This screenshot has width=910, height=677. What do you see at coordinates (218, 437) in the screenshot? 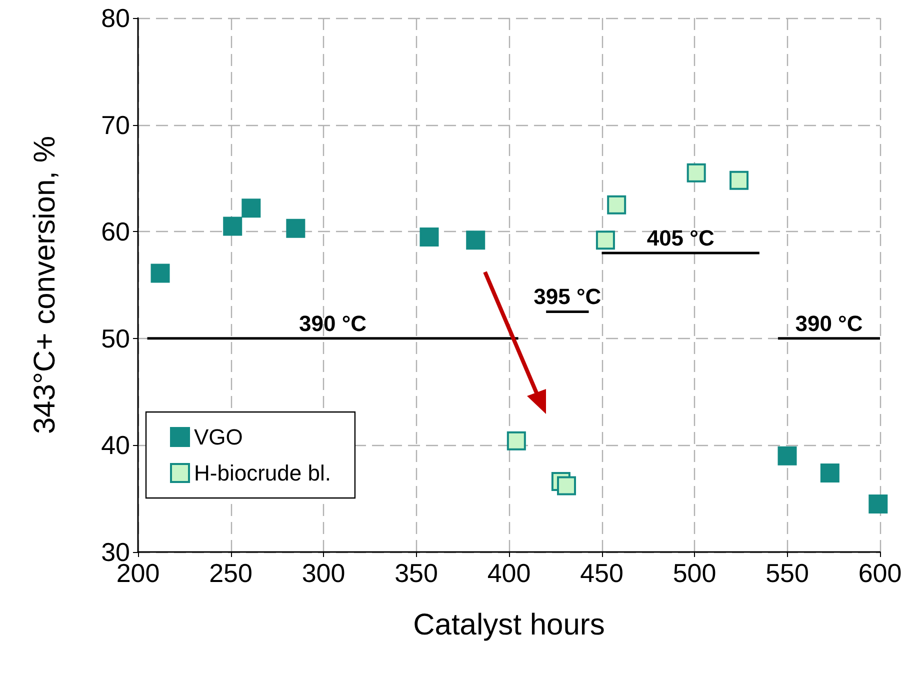
I see `legend-label: VGO` at bounding box center [218, 437].